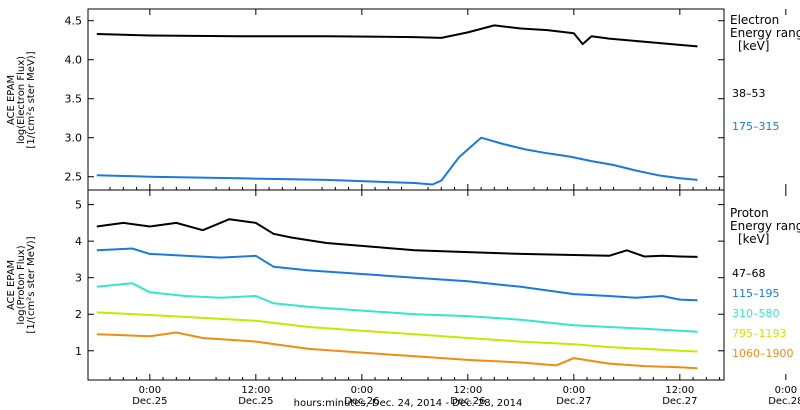 Image resolution: width=800 pixels, height=410 pixels. Describe the element at coordinates (397, 238) in the screenshot. I see `proton-series-0-line` at that location.